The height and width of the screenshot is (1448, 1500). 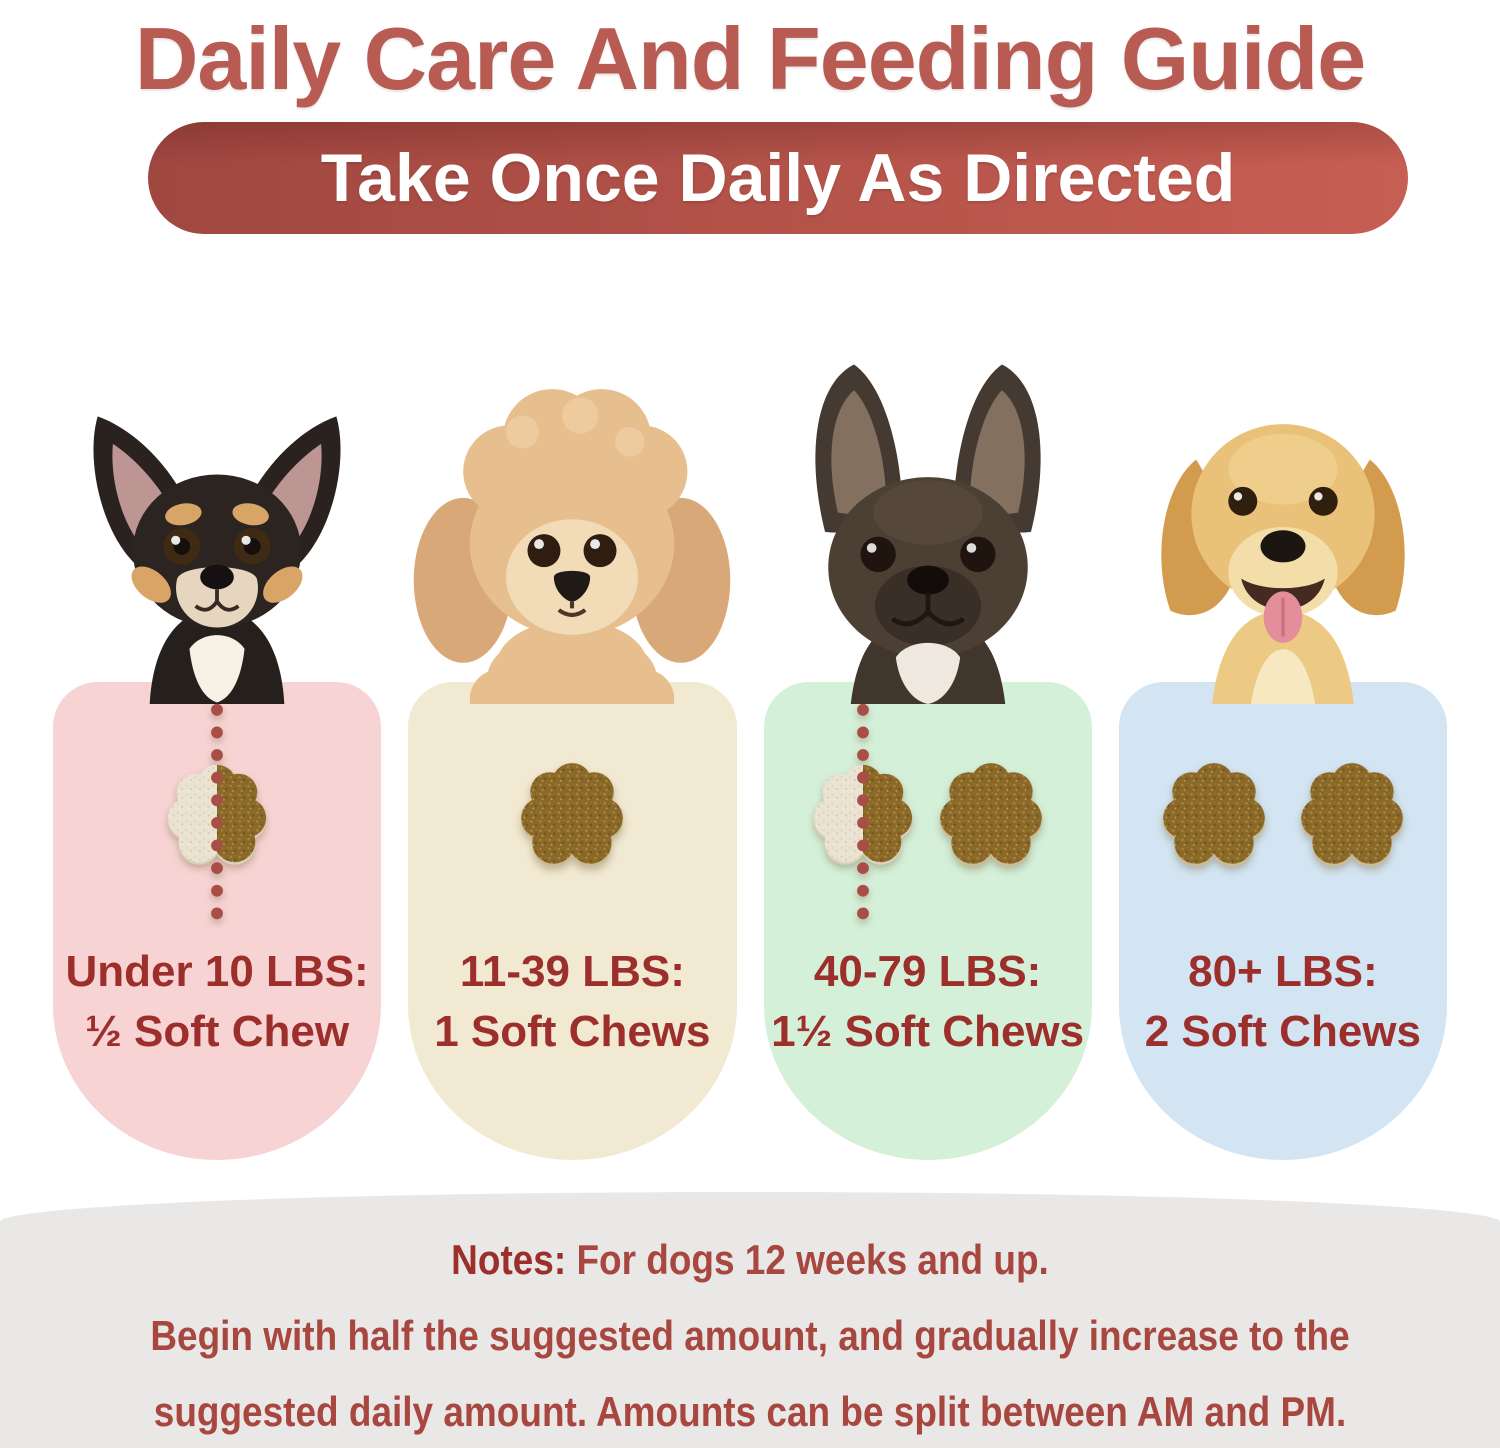 I want to click on page-title: Daily Care And Feeding Guide, so click(x=750, y=58).